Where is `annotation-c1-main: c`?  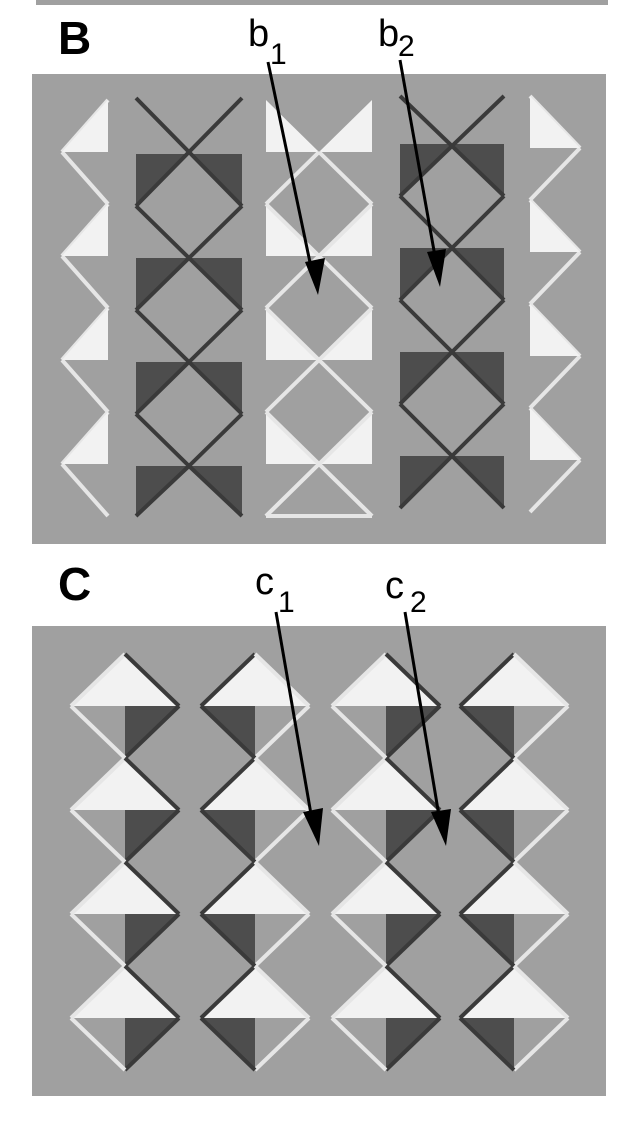 annotation-c1-main: c is located at coordinates (264, 582).